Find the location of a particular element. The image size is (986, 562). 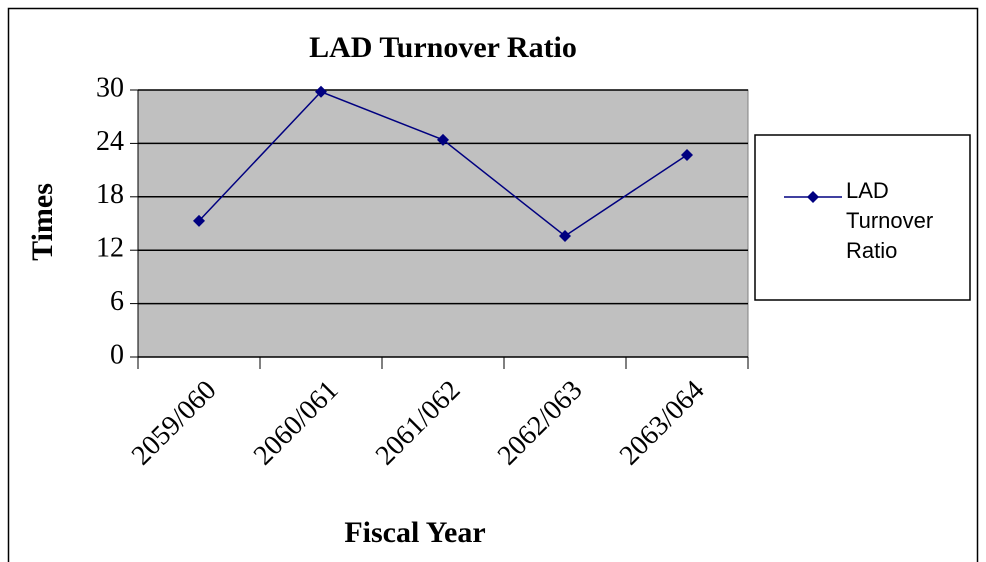

x-tick-label: 2061/062 is located at coordinates (418, 423).